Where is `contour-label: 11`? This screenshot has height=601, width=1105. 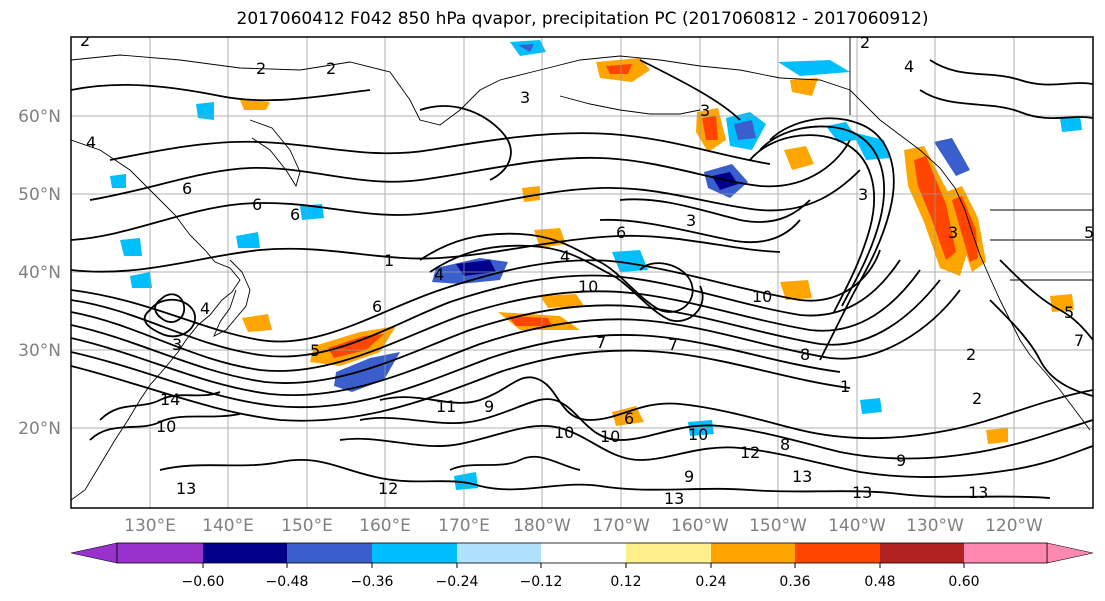 contour-label: 11 is located at coordinates (446, 406).